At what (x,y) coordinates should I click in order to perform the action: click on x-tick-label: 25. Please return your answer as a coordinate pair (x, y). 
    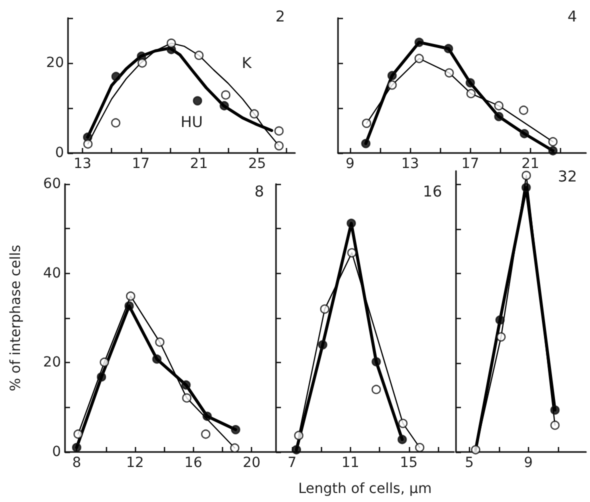
    Looking at the image, I should click on (257, 164).